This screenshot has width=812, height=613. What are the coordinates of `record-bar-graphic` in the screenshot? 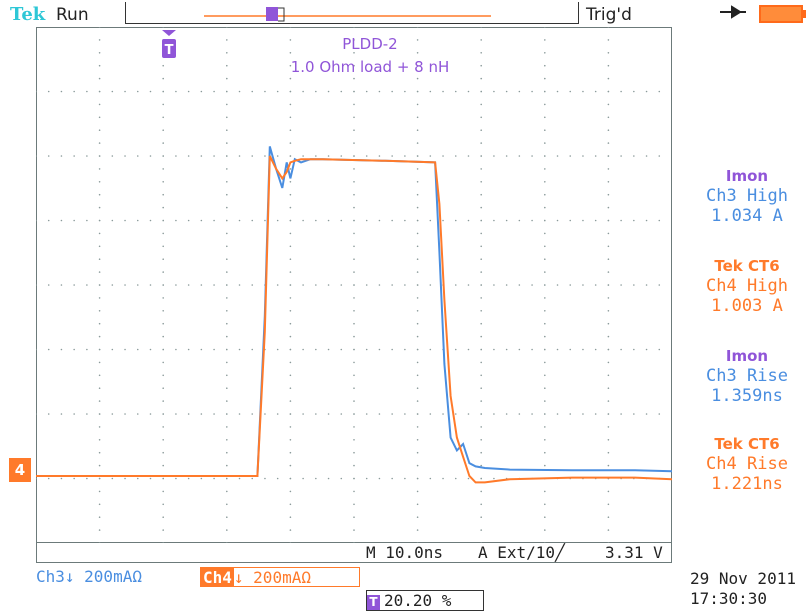 It's located at (347, 14).